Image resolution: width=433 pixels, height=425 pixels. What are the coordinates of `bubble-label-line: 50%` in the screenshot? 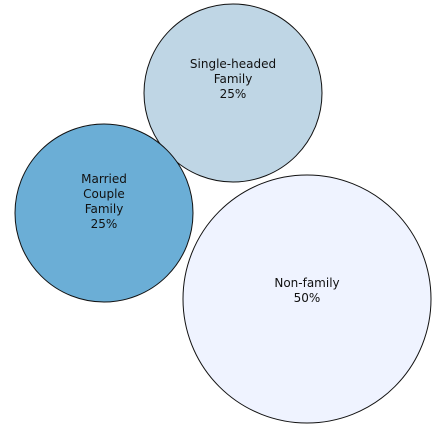 It's located at (307, 298).